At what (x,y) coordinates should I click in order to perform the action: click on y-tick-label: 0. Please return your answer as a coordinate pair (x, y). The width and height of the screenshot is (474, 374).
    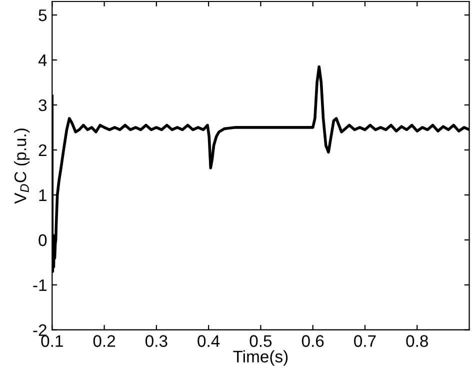
    Looking at the image, I should click on (42, 240).